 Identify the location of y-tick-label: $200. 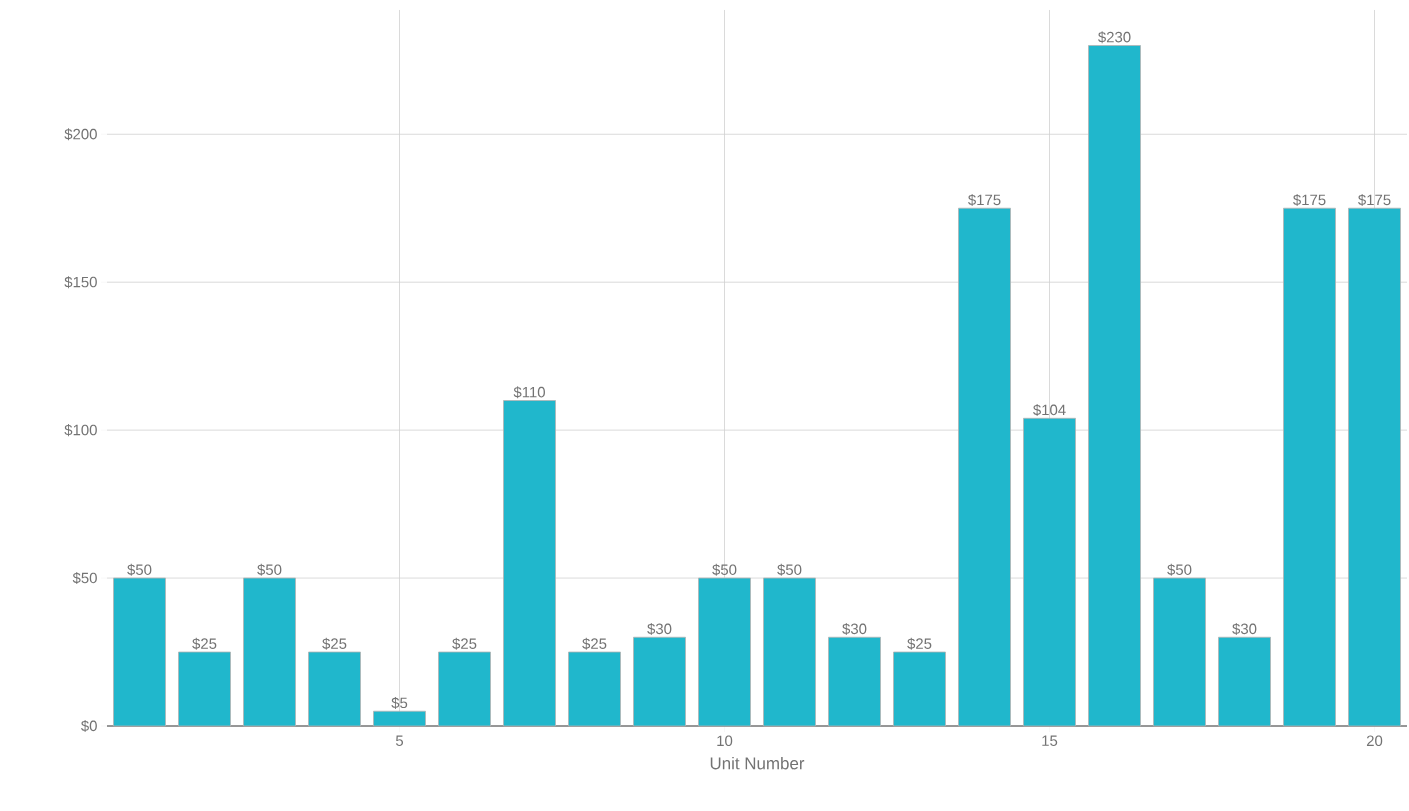
(80, 134).